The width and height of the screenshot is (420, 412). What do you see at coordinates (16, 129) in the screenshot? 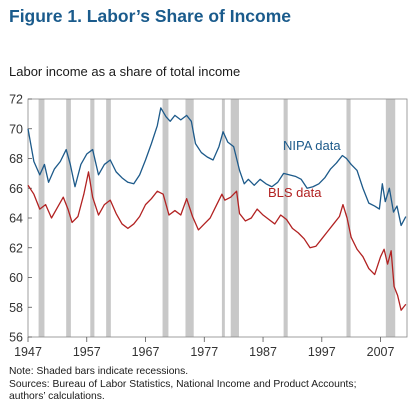
I see `y-tick-label: 70` at bounding box center [16, 129].